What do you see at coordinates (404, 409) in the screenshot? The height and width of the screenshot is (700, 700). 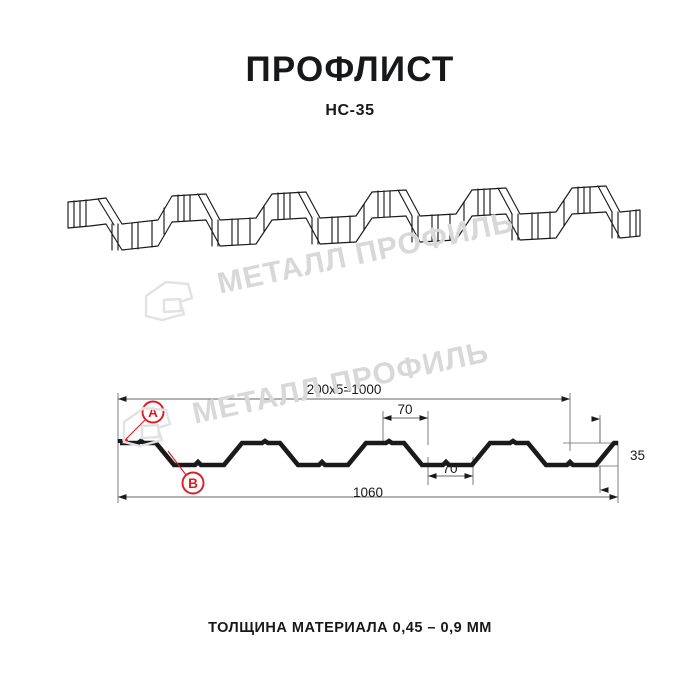 I see `dimension-top-flange: 70` at bounding box center [404, 409].